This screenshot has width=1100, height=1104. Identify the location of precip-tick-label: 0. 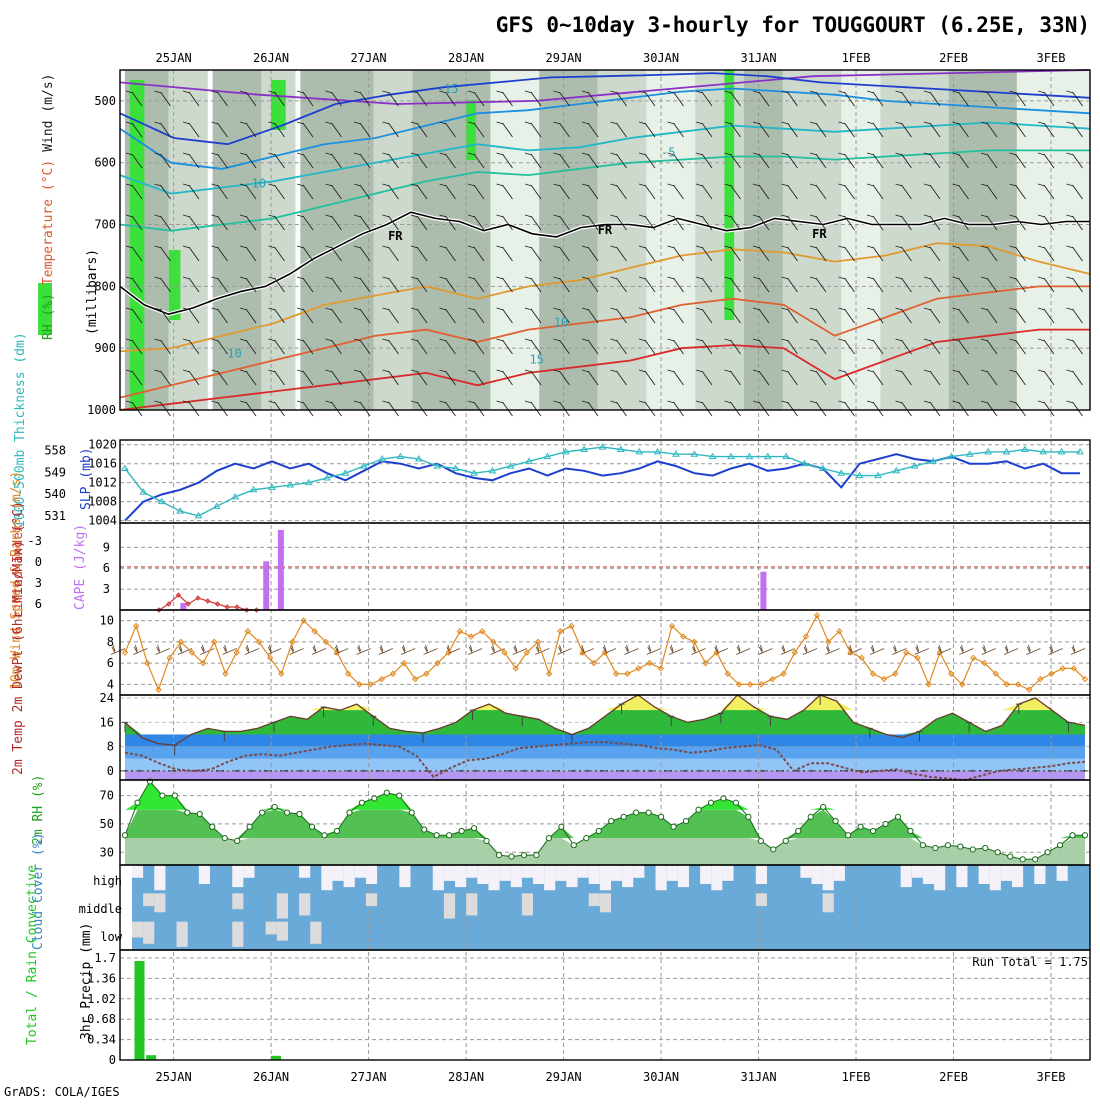
(112, 1060).